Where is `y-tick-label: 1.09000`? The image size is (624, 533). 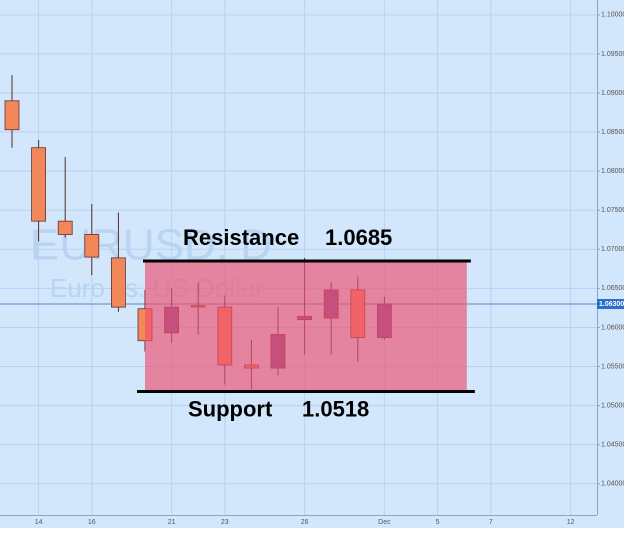
y-tick-label: 1.09000 is located at coordinates (612, 93).